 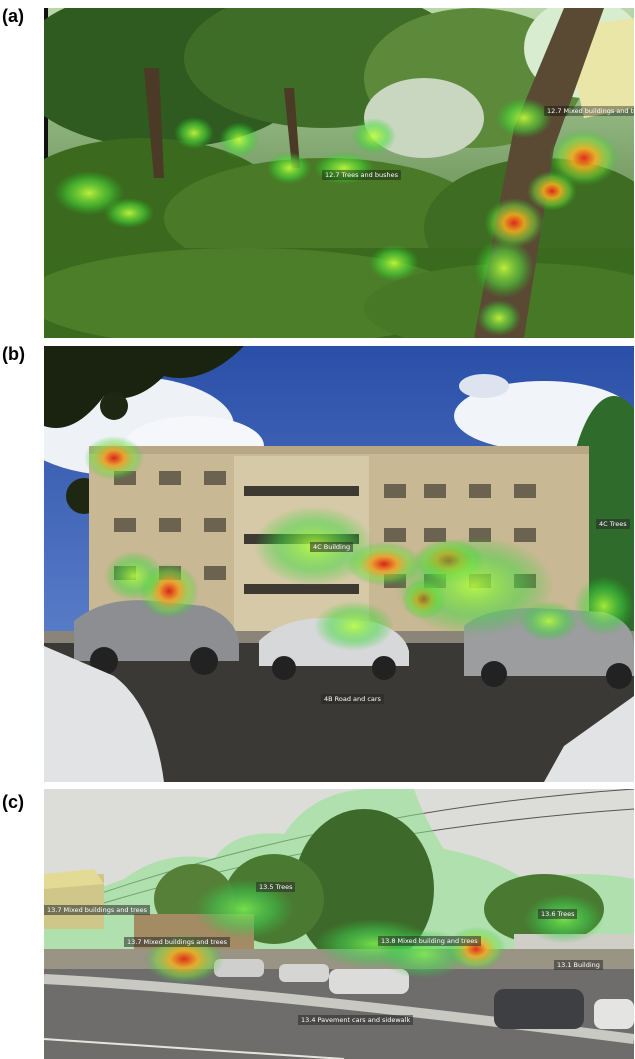 I want to click on panel-a-tag-trees-bushes: 12.7 Trees and bushes, so click(x=361, y=175).